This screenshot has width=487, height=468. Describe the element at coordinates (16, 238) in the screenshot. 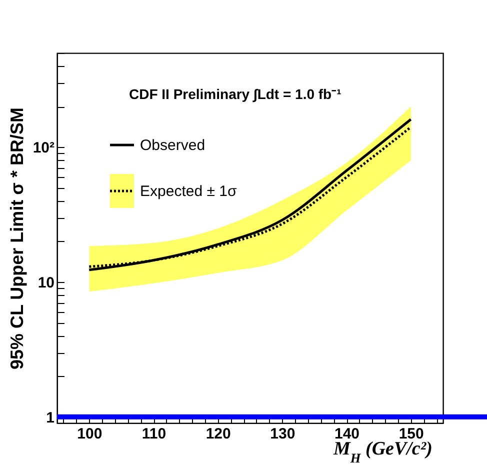

I see `y-axis-title: 95% CL Upper Limit σ * BR/SM` at that location.